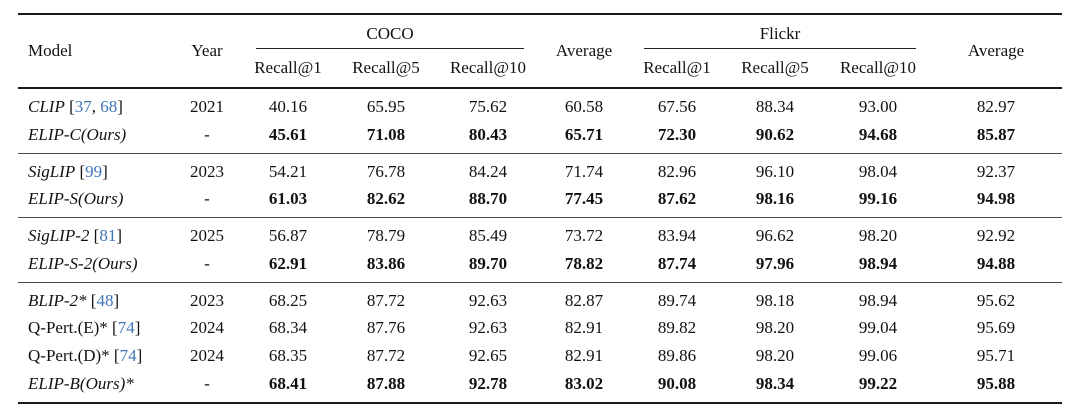 This screenshot has width=1080, height=408. Describe the element at coordinates (878, 383) in the screenshot. I see `metric-value: 99.22` at that location.